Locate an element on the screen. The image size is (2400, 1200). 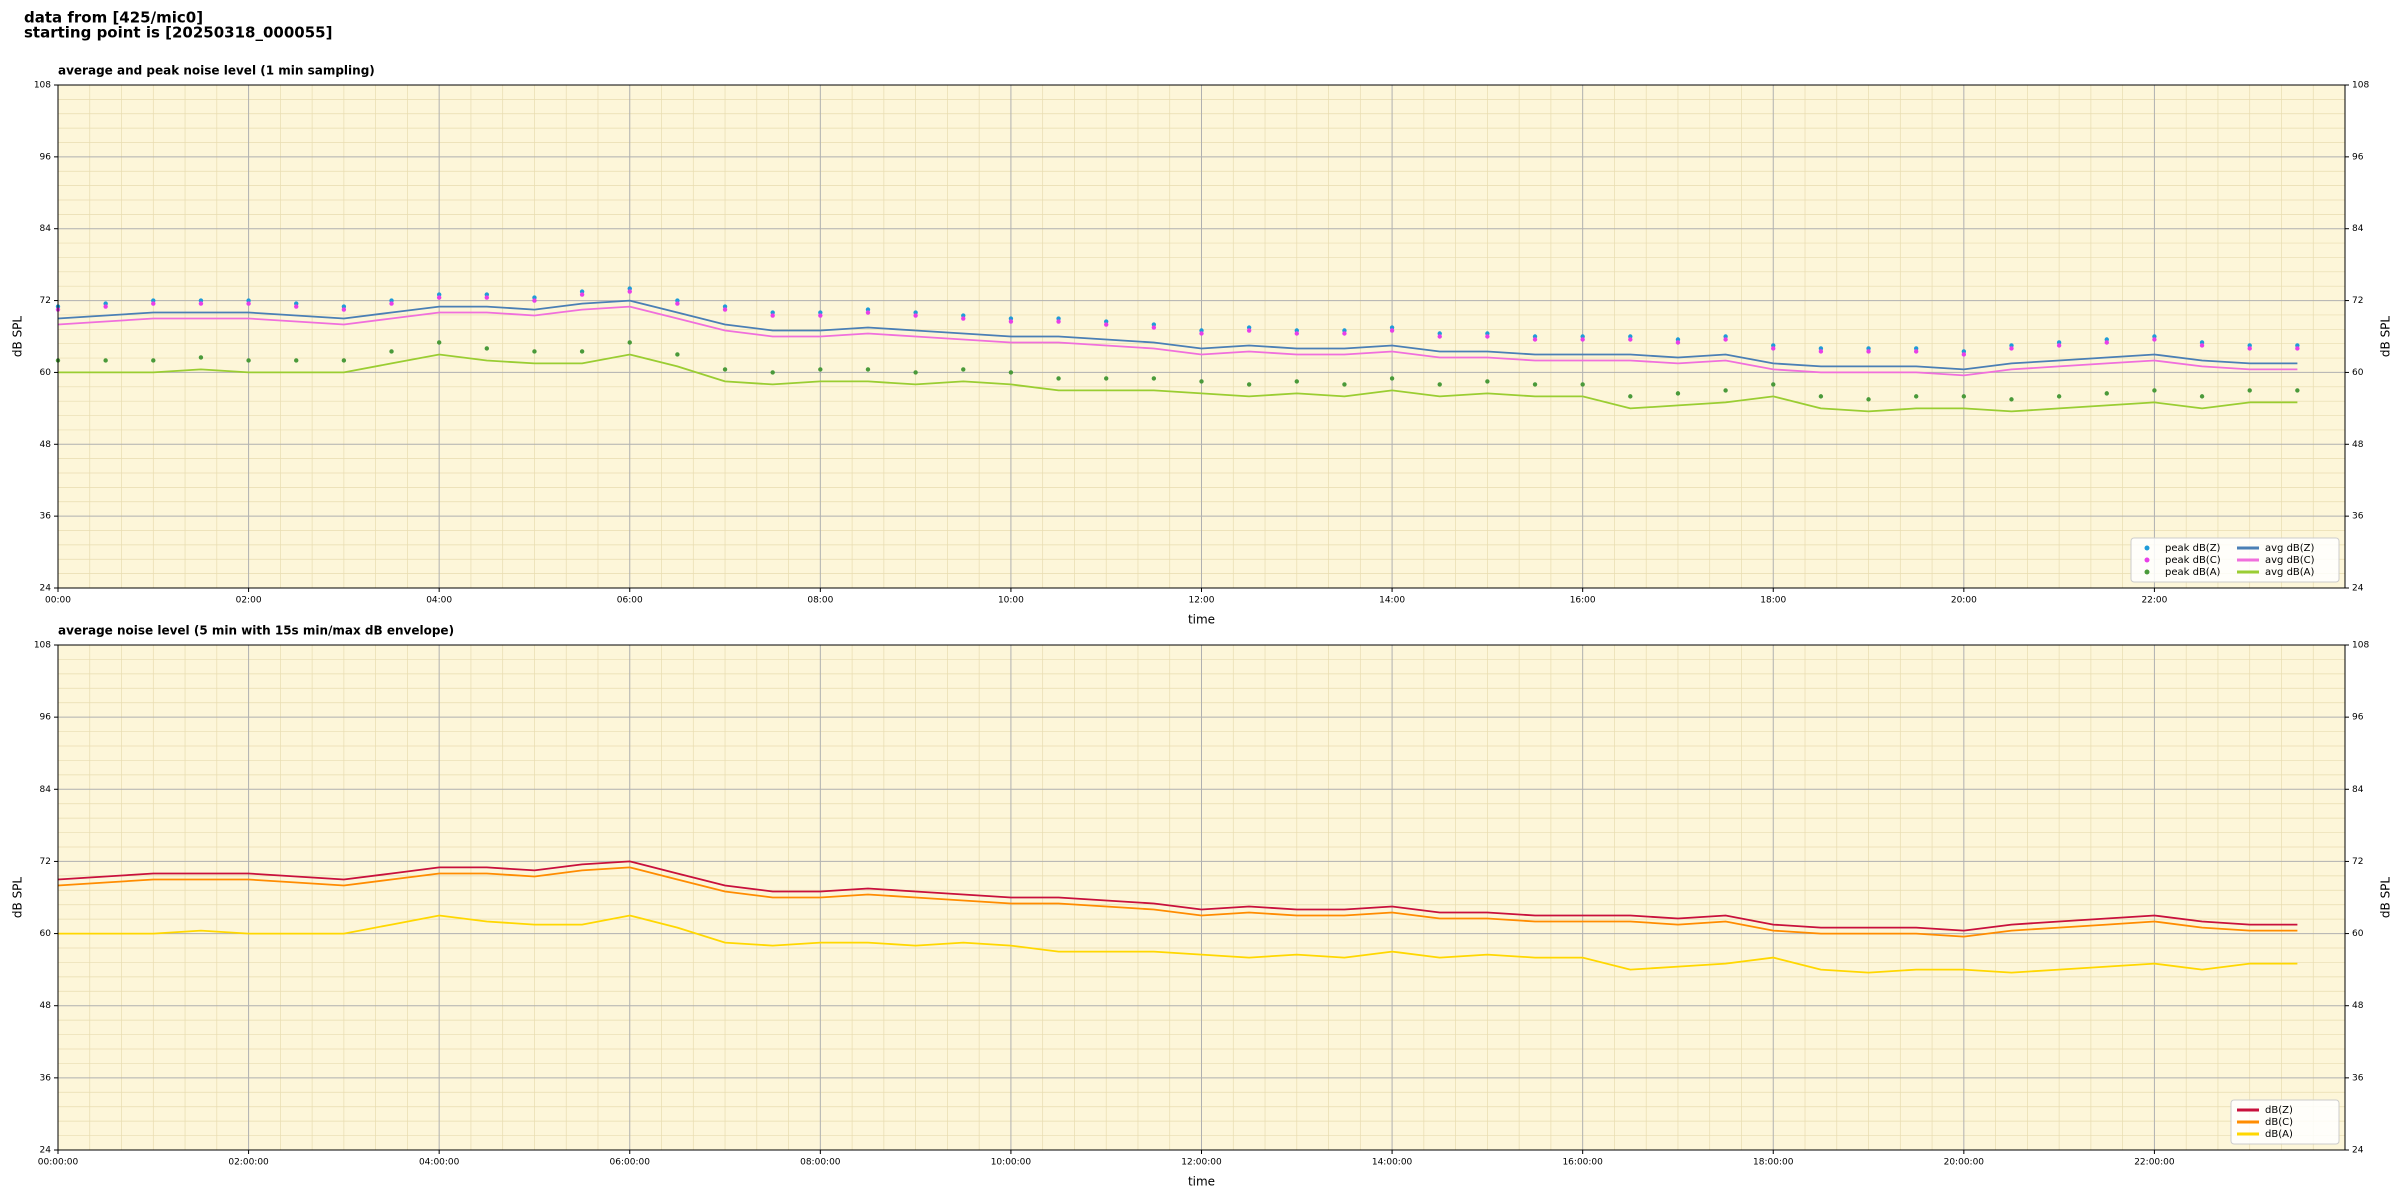
legend-label: dB(Z) is located at coordinates (2279, 1110).